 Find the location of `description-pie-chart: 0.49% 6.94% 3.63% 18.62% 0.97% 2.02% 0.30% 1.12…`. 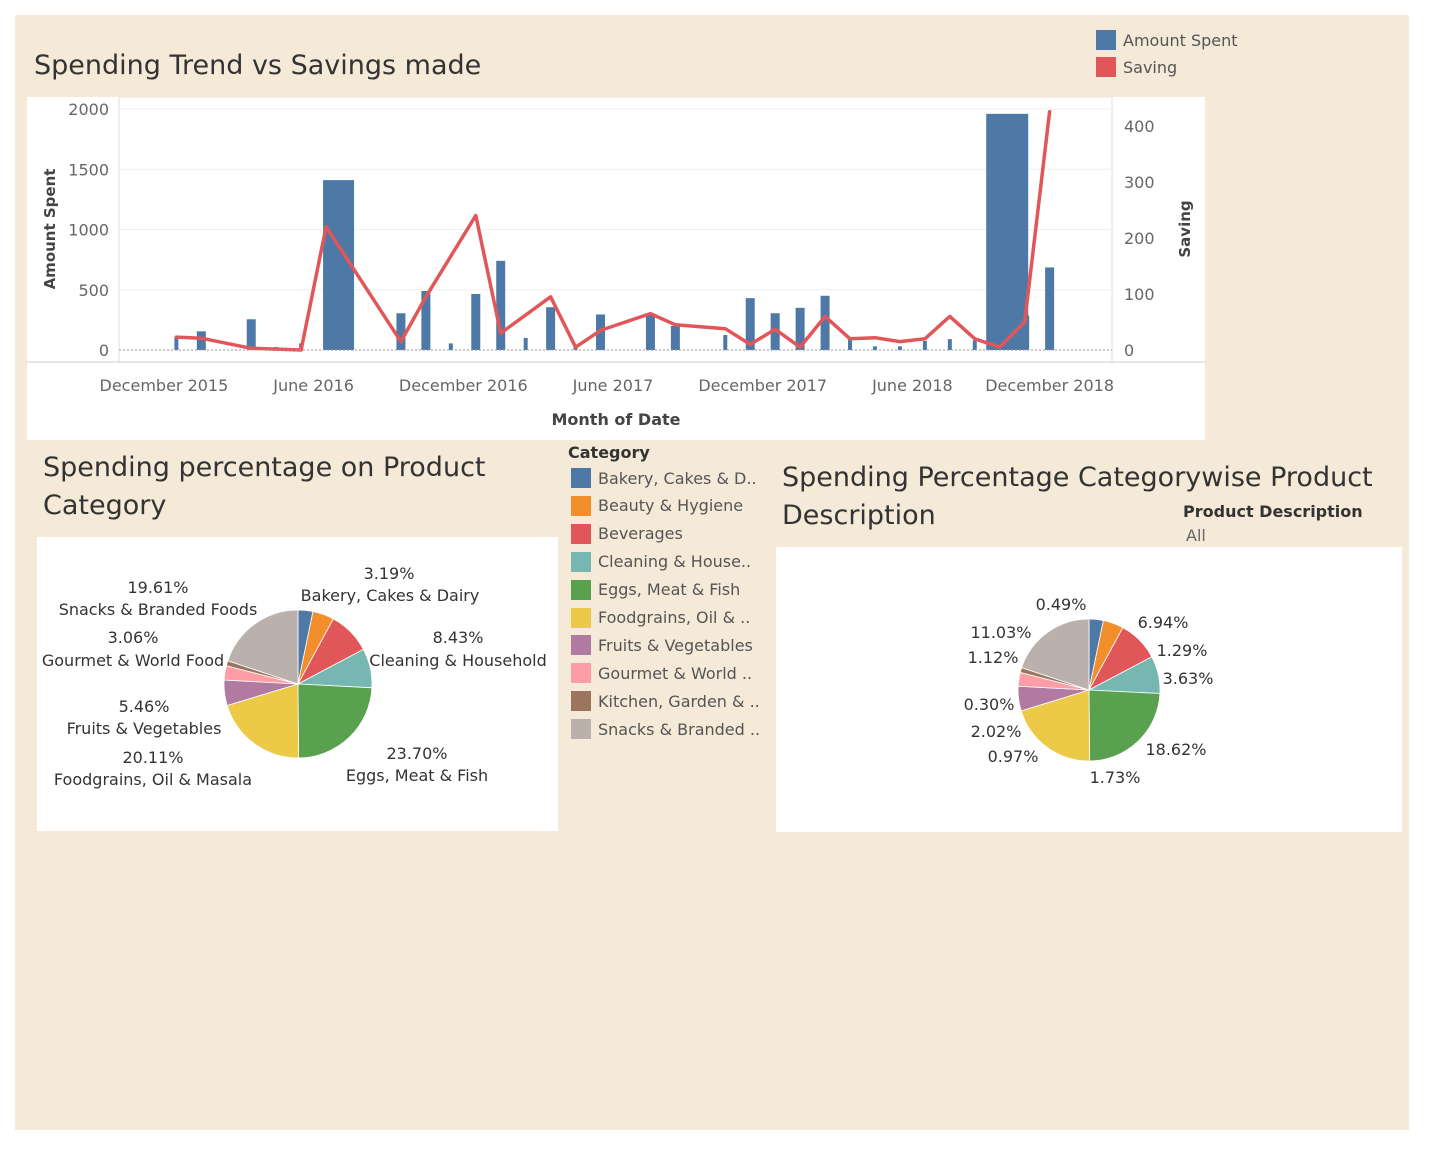

description-pie-chart: 0.49% 6.94% 3.63% 18.62% 0.97% 2.02% 0.30% 1.12… is located at coordinates (1089, 689).